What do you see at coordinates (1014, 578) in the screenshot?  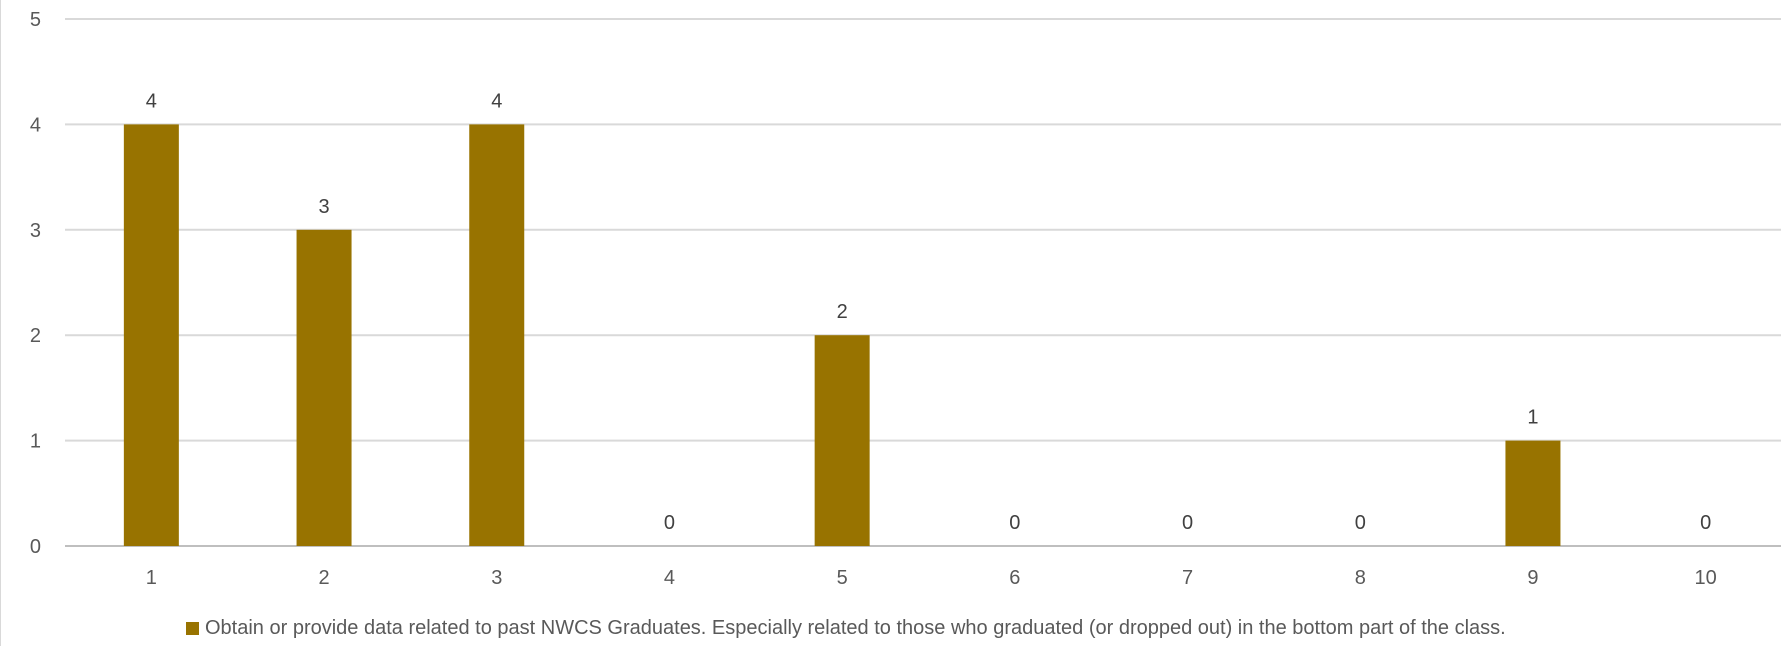 I see `x-tick-label: 6` at bounding box center [1014, 578].